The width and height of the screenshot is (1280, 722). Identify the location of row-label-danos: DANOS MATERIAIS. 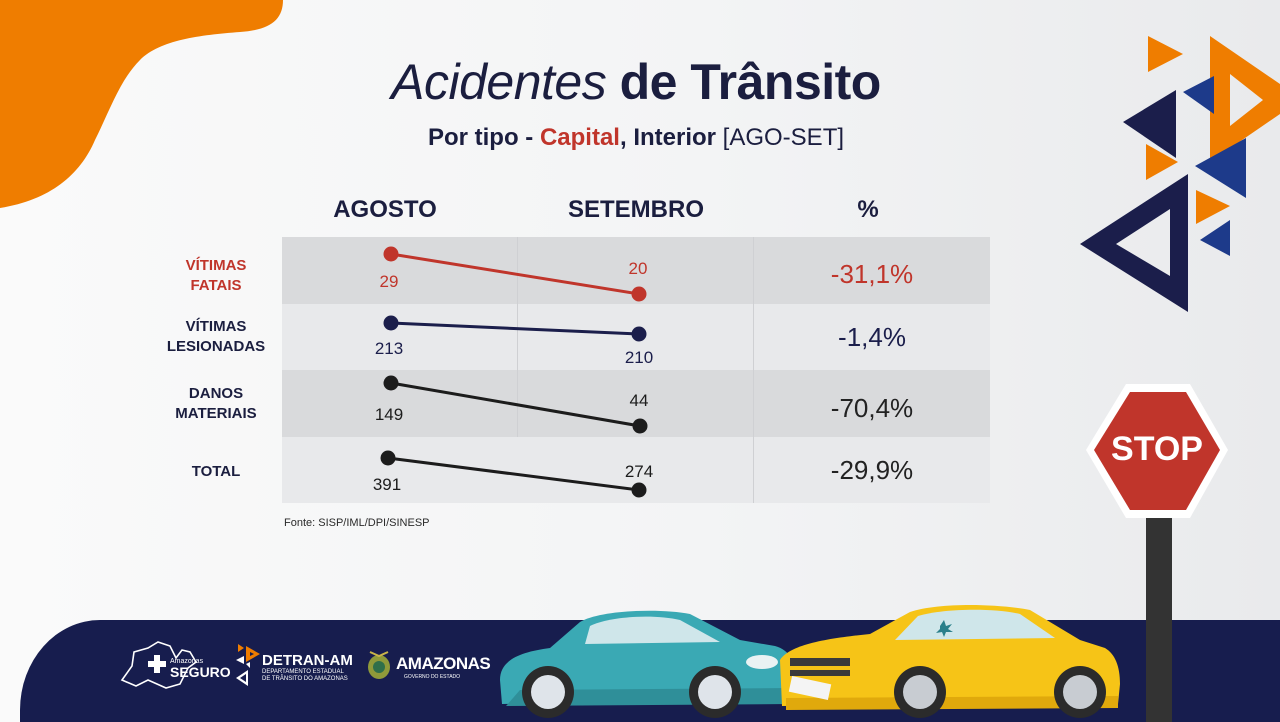
(216, 404).